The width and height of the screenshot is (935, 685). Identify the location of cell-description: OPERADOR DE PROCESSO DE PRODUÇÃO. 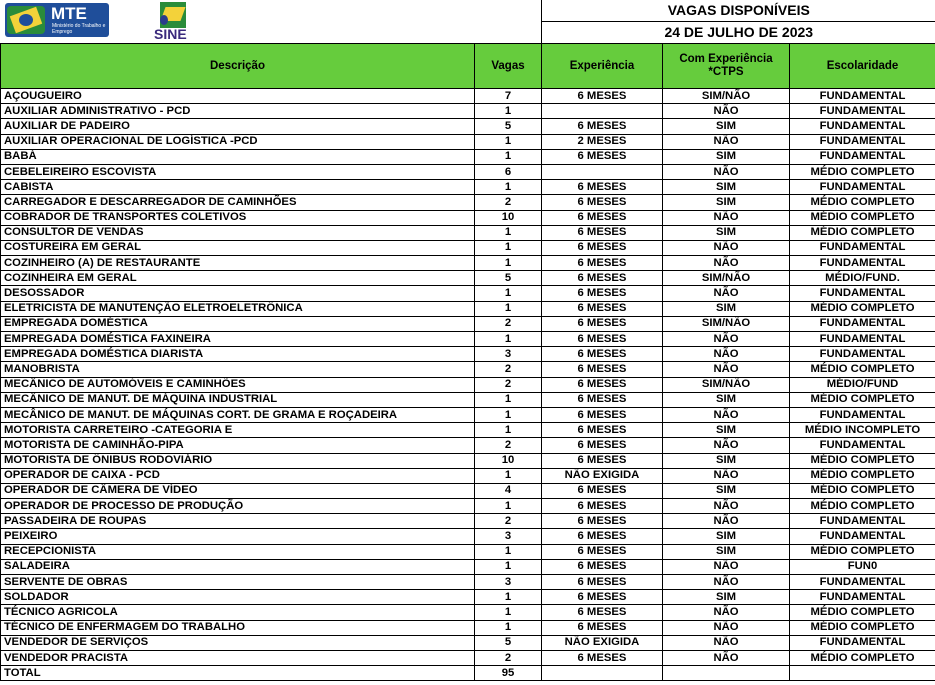
(237, 506).